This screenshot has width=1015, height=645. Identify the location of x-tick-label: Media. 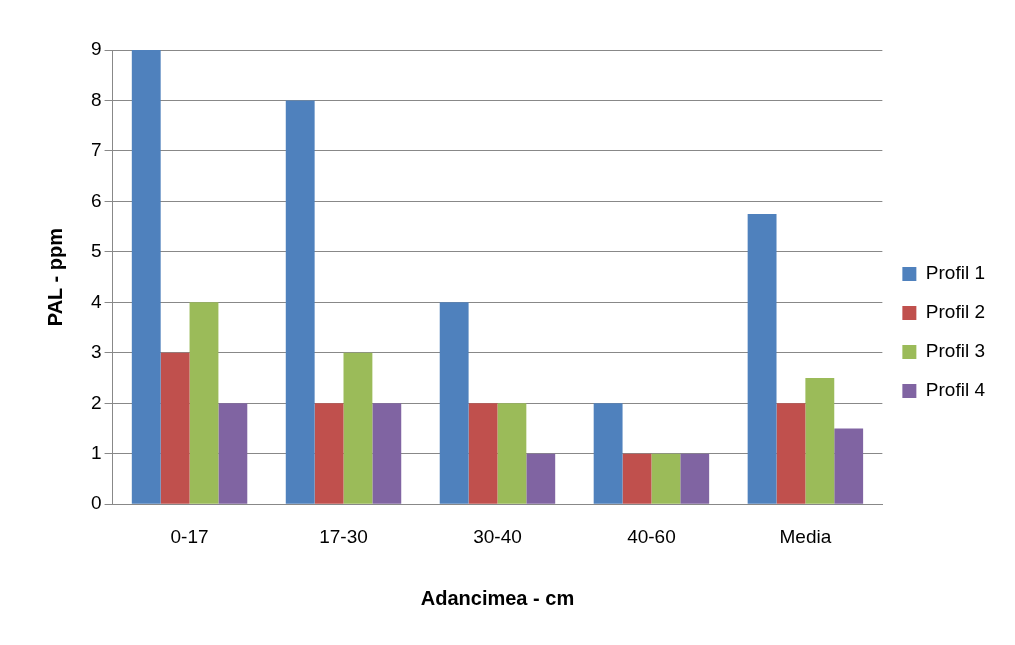
(805, 536).